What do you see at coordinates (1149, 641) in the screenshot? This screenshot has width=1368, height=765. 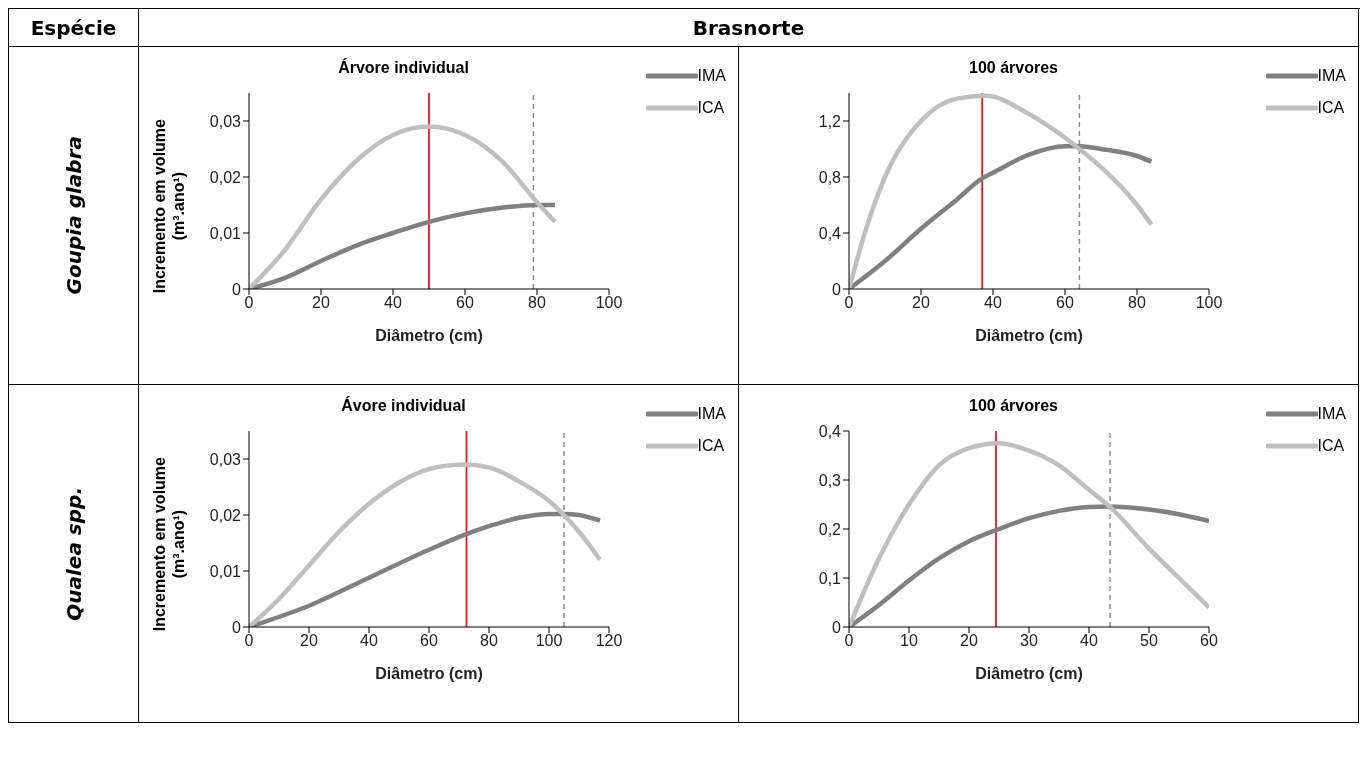 I see `x-tick-label: 50` at bounding box center [1149, 641].